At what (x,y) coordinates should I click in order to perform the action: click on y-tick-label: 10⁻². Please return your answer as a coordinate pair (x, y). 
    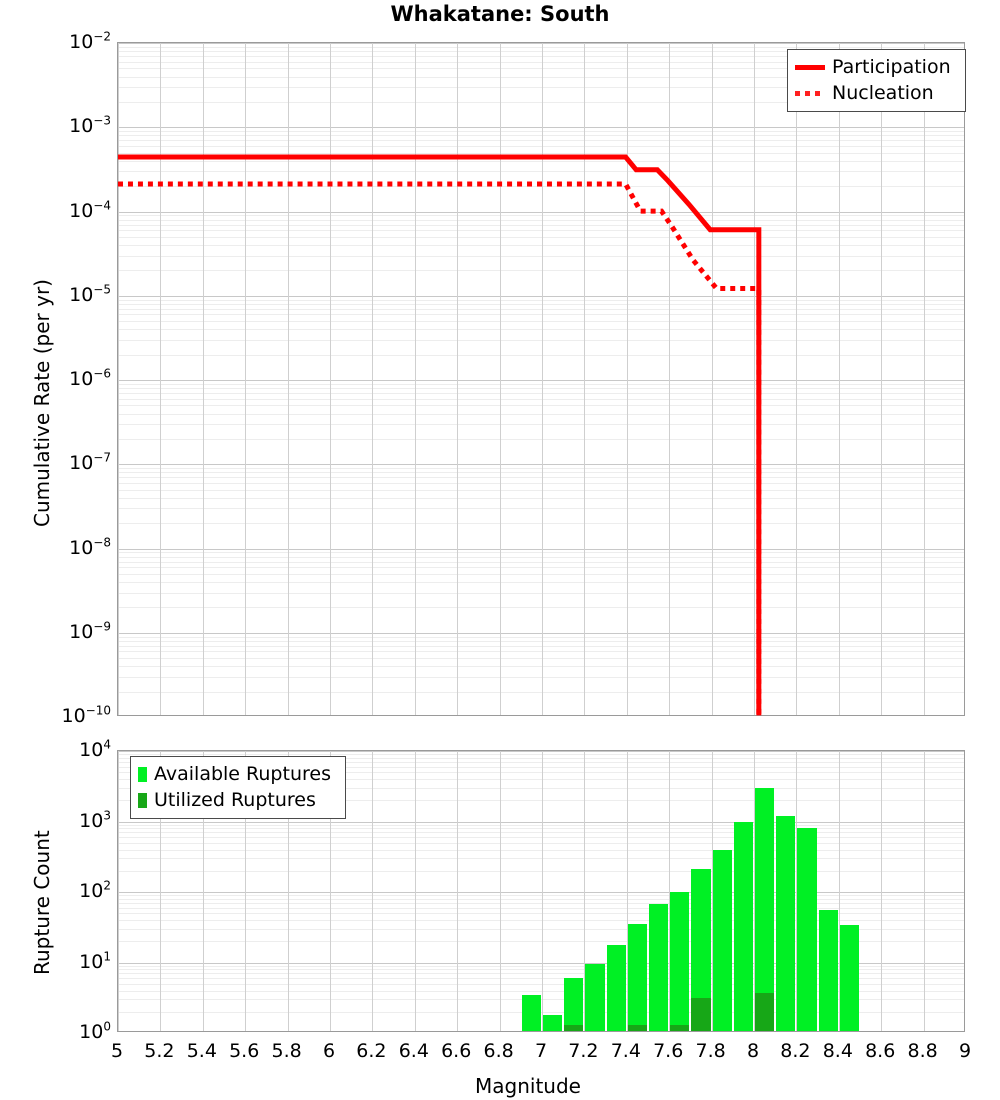
    Looking at the image, I should click on (90, 41).